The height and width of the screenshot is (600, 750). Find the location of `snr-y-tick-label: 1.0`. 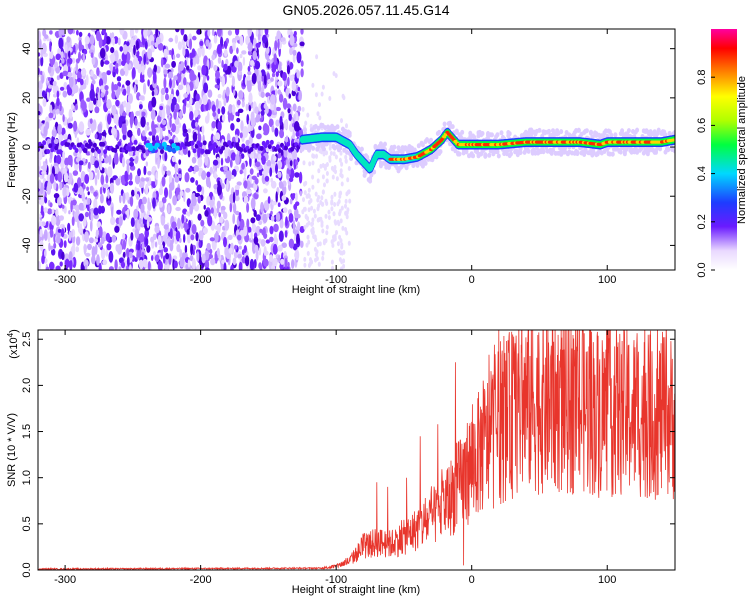

snr-y-tick-label: 1.0 is located at coordinates (27, 477).